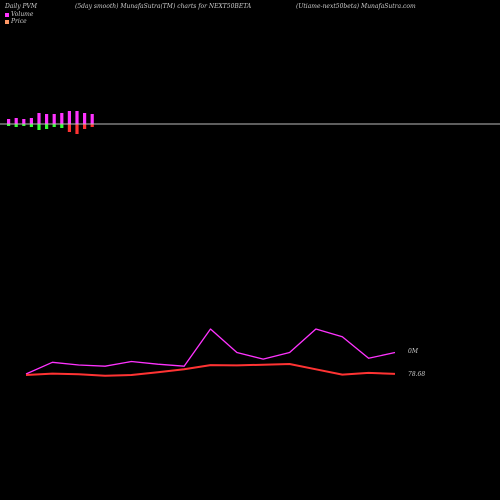 The image size is (500, 500). I want to click on series-lines, so click(210, 352).